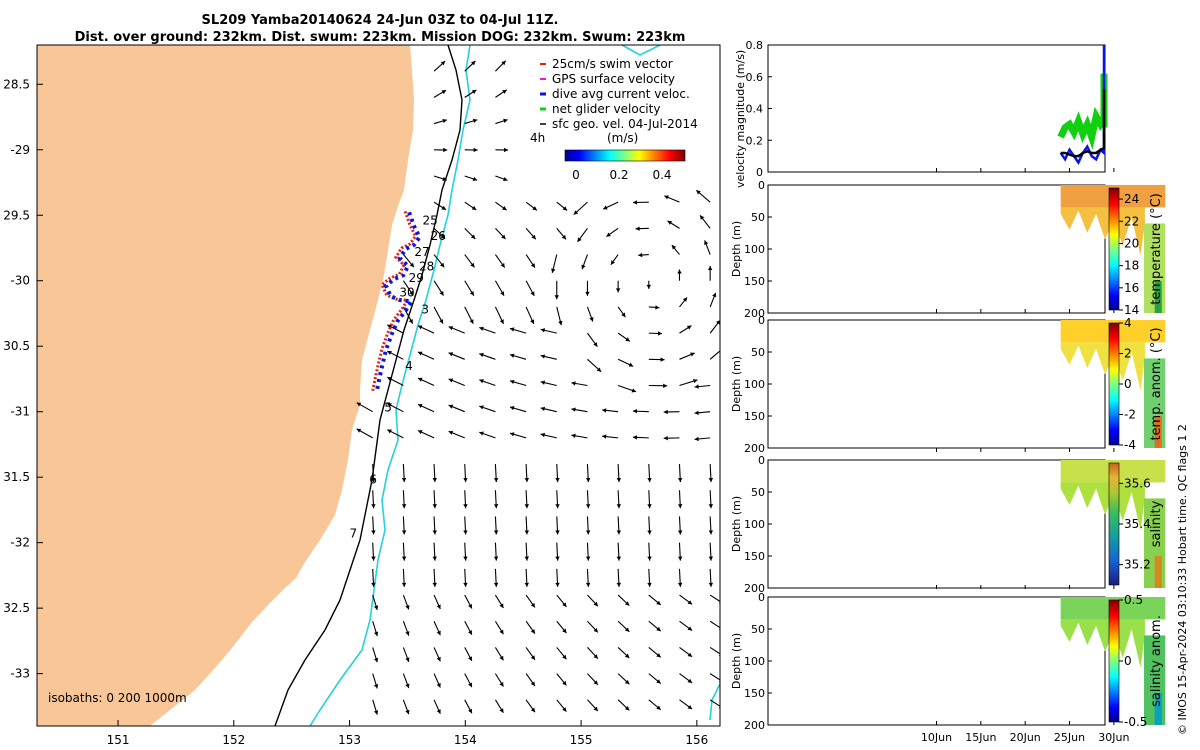 This screenshot has width=1200, height=750. What do you see at coordinates (1082, 105) in the screenshot?
I see `velocity-series` at bounding box center [1082, 105].